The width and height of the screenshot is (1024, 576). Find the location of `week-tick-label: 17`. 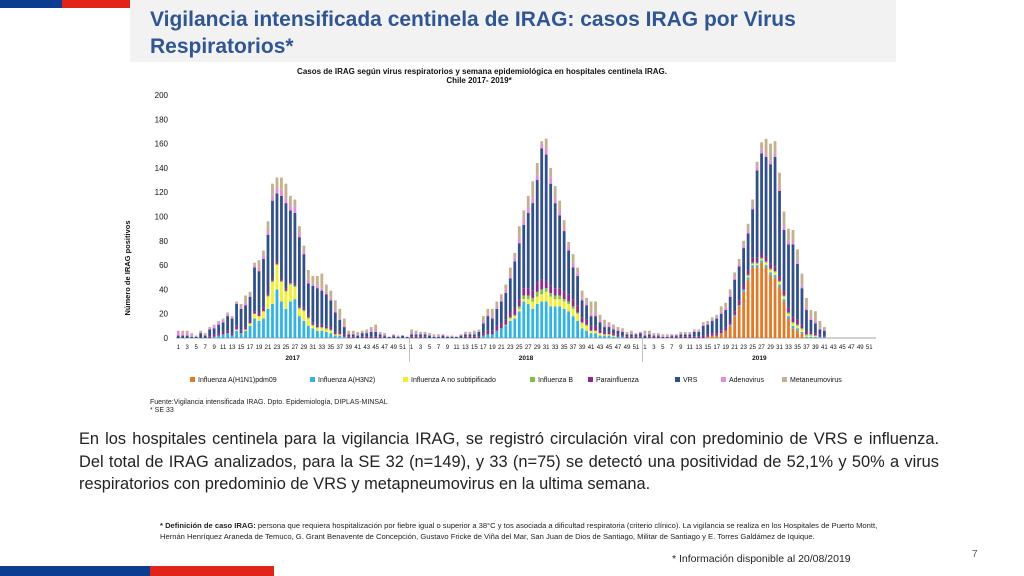

week-tick-label: 17 is located at coordinates (716, 348).